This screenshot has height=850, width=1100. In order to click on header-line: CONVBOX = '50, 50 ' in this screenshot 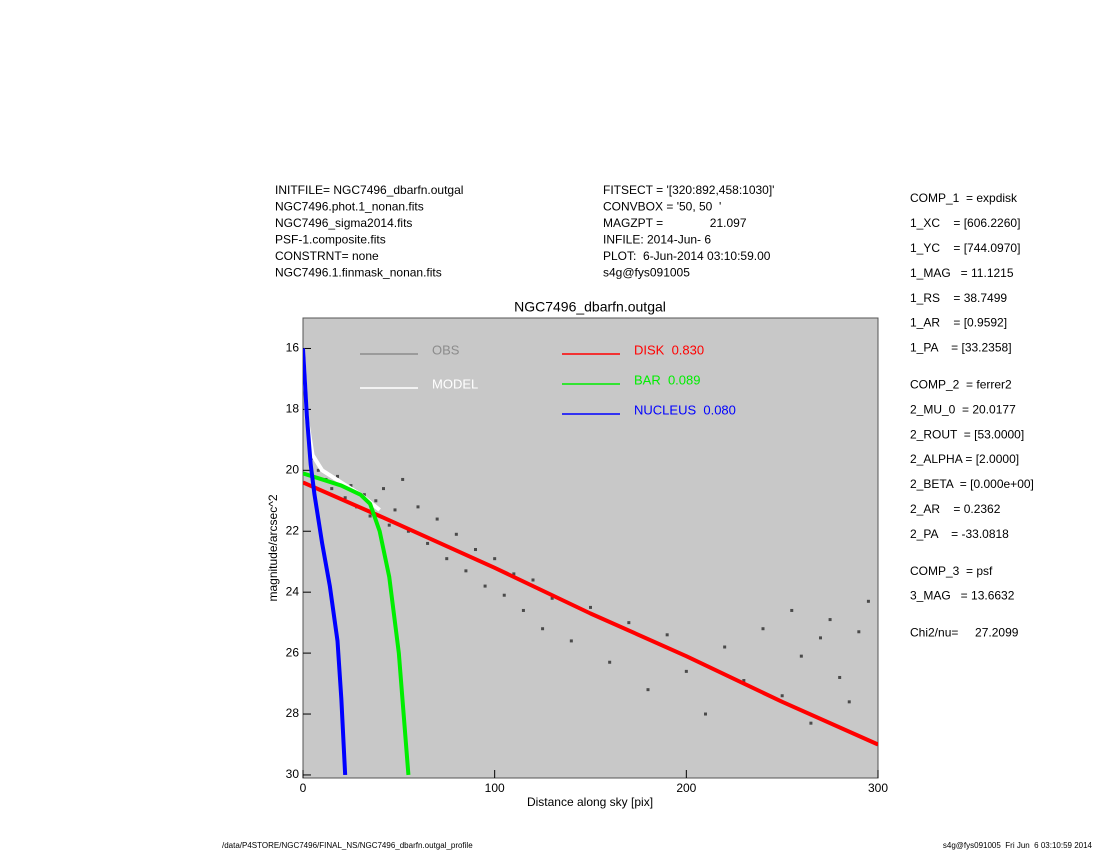, I will do `click(662, 207)`.